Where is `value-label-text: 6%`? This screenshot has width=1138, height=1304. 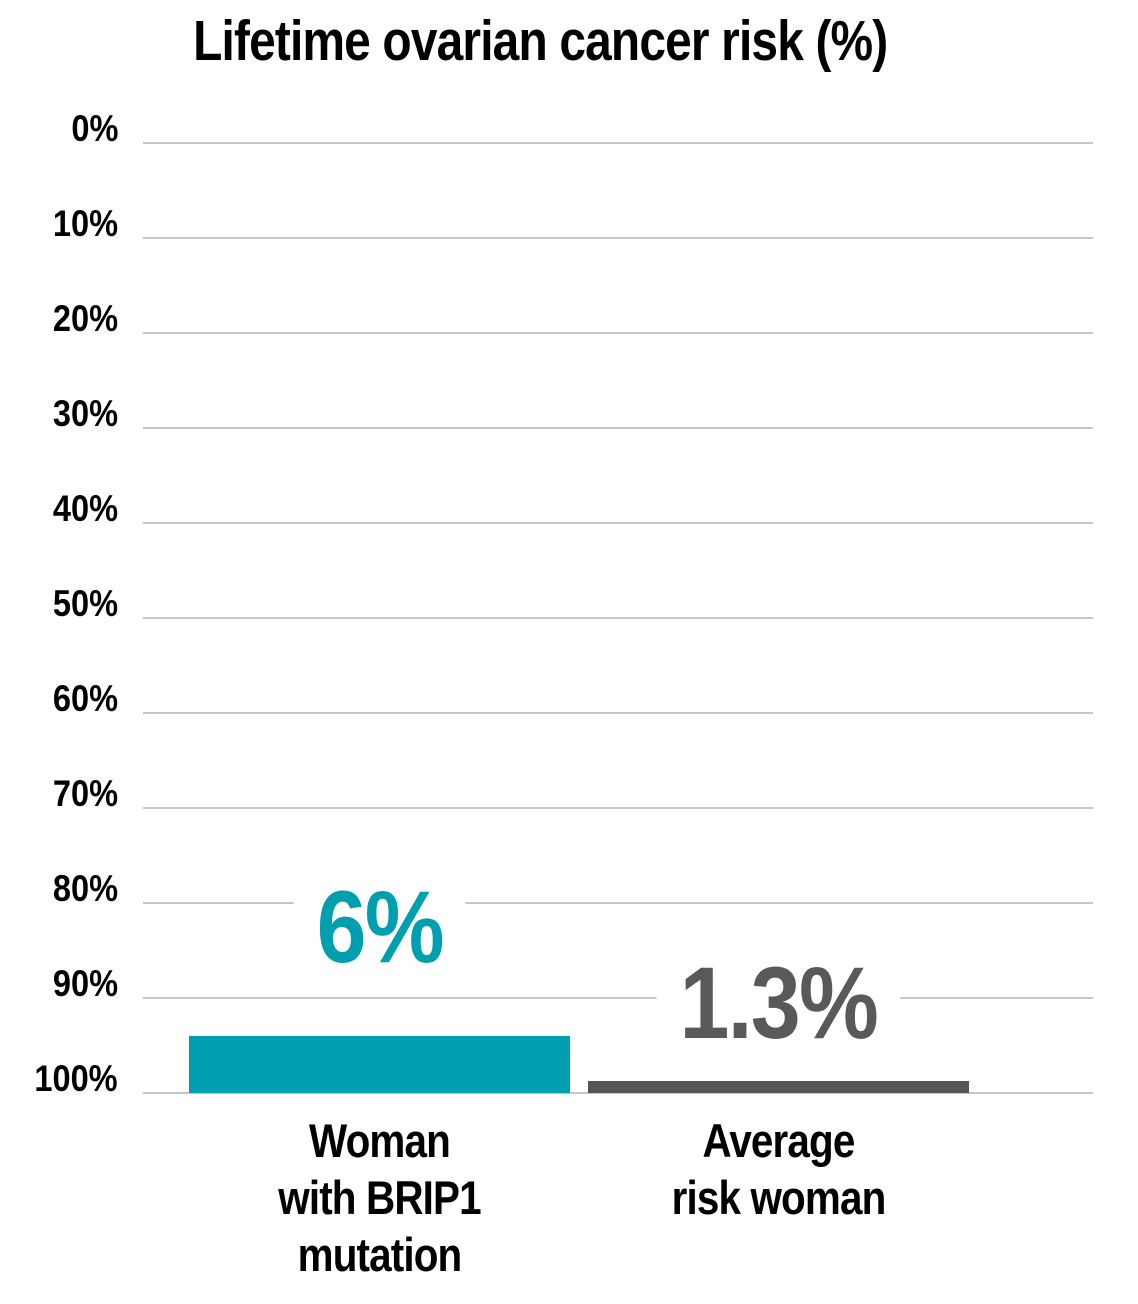
value-label-text: 6% is located at coordinates (379, 927).